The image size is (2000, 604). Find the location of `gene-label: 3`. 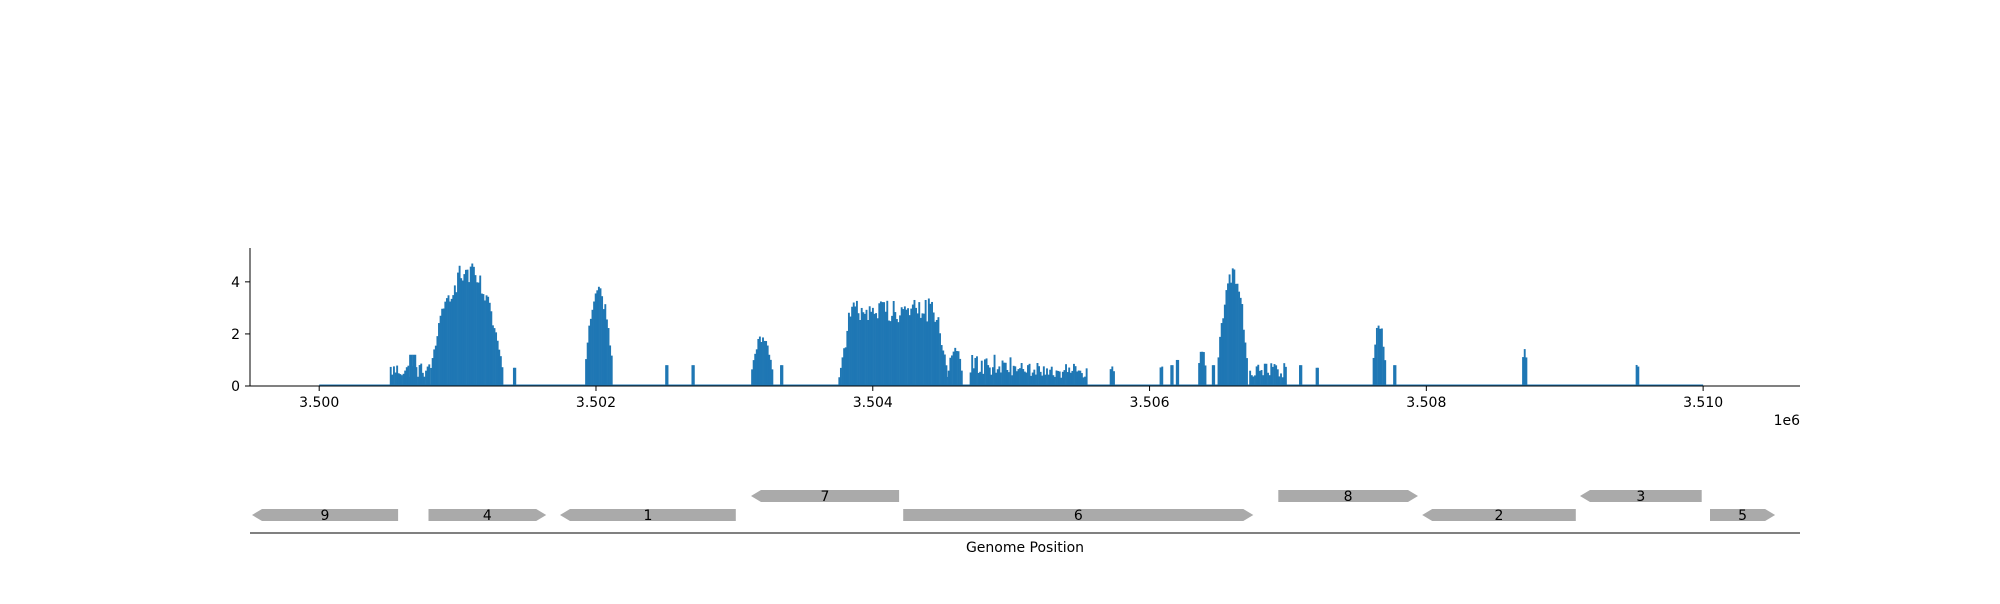

gene-label: 3 is located at coordinates (1640, 497).